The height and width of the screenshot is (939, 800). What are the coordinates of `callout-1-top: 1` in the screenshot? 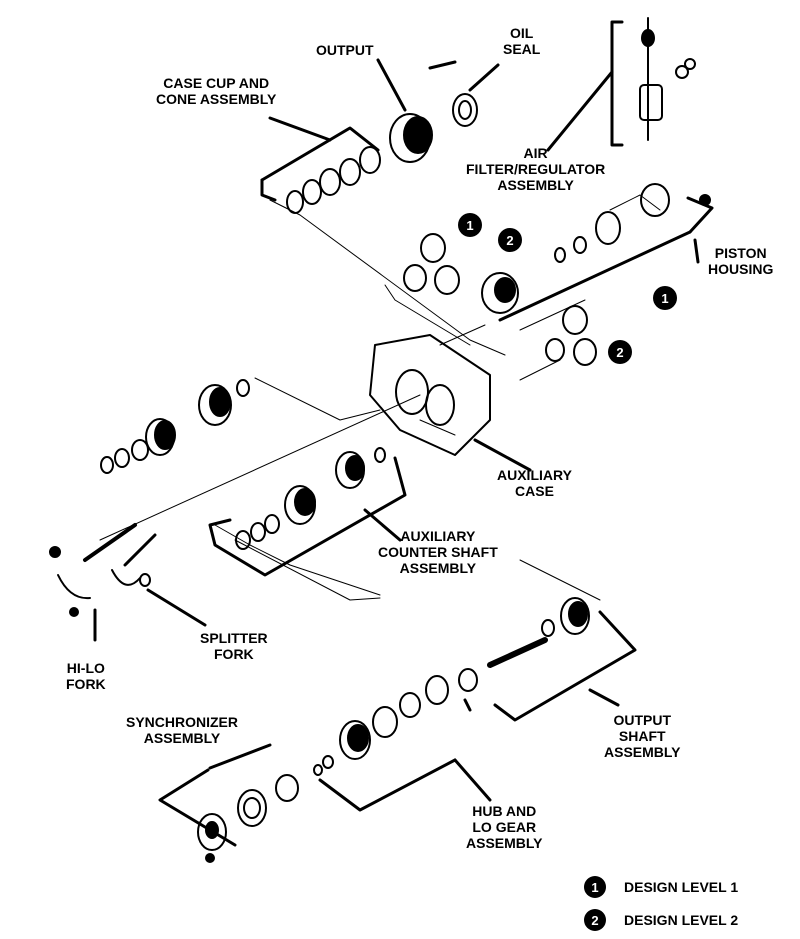 It's located at (470, 225).